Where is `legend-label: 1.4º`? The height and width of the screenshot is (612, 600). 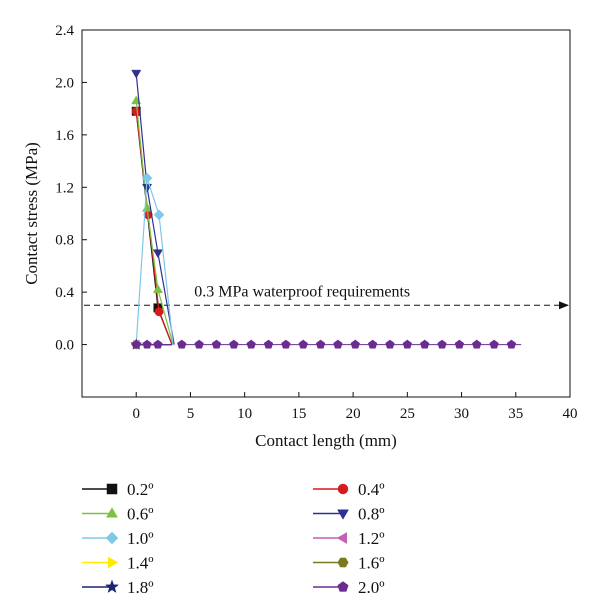
legend-label: 1.4º is located at coordinates (140, 563).